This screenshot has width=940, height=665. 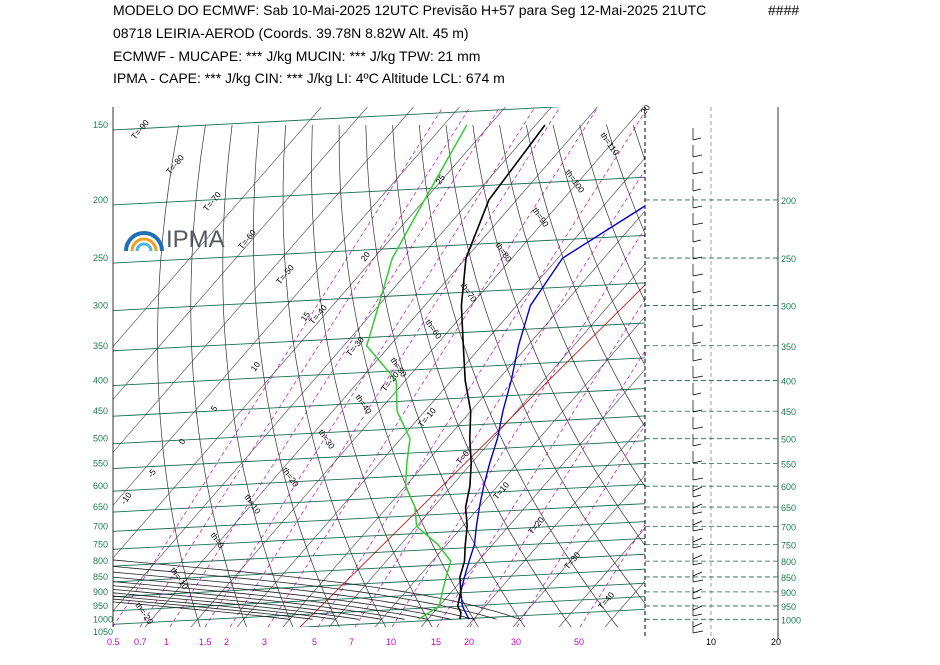 I want to click on isotherm-label: T=-80, so click(x=175, y=164).